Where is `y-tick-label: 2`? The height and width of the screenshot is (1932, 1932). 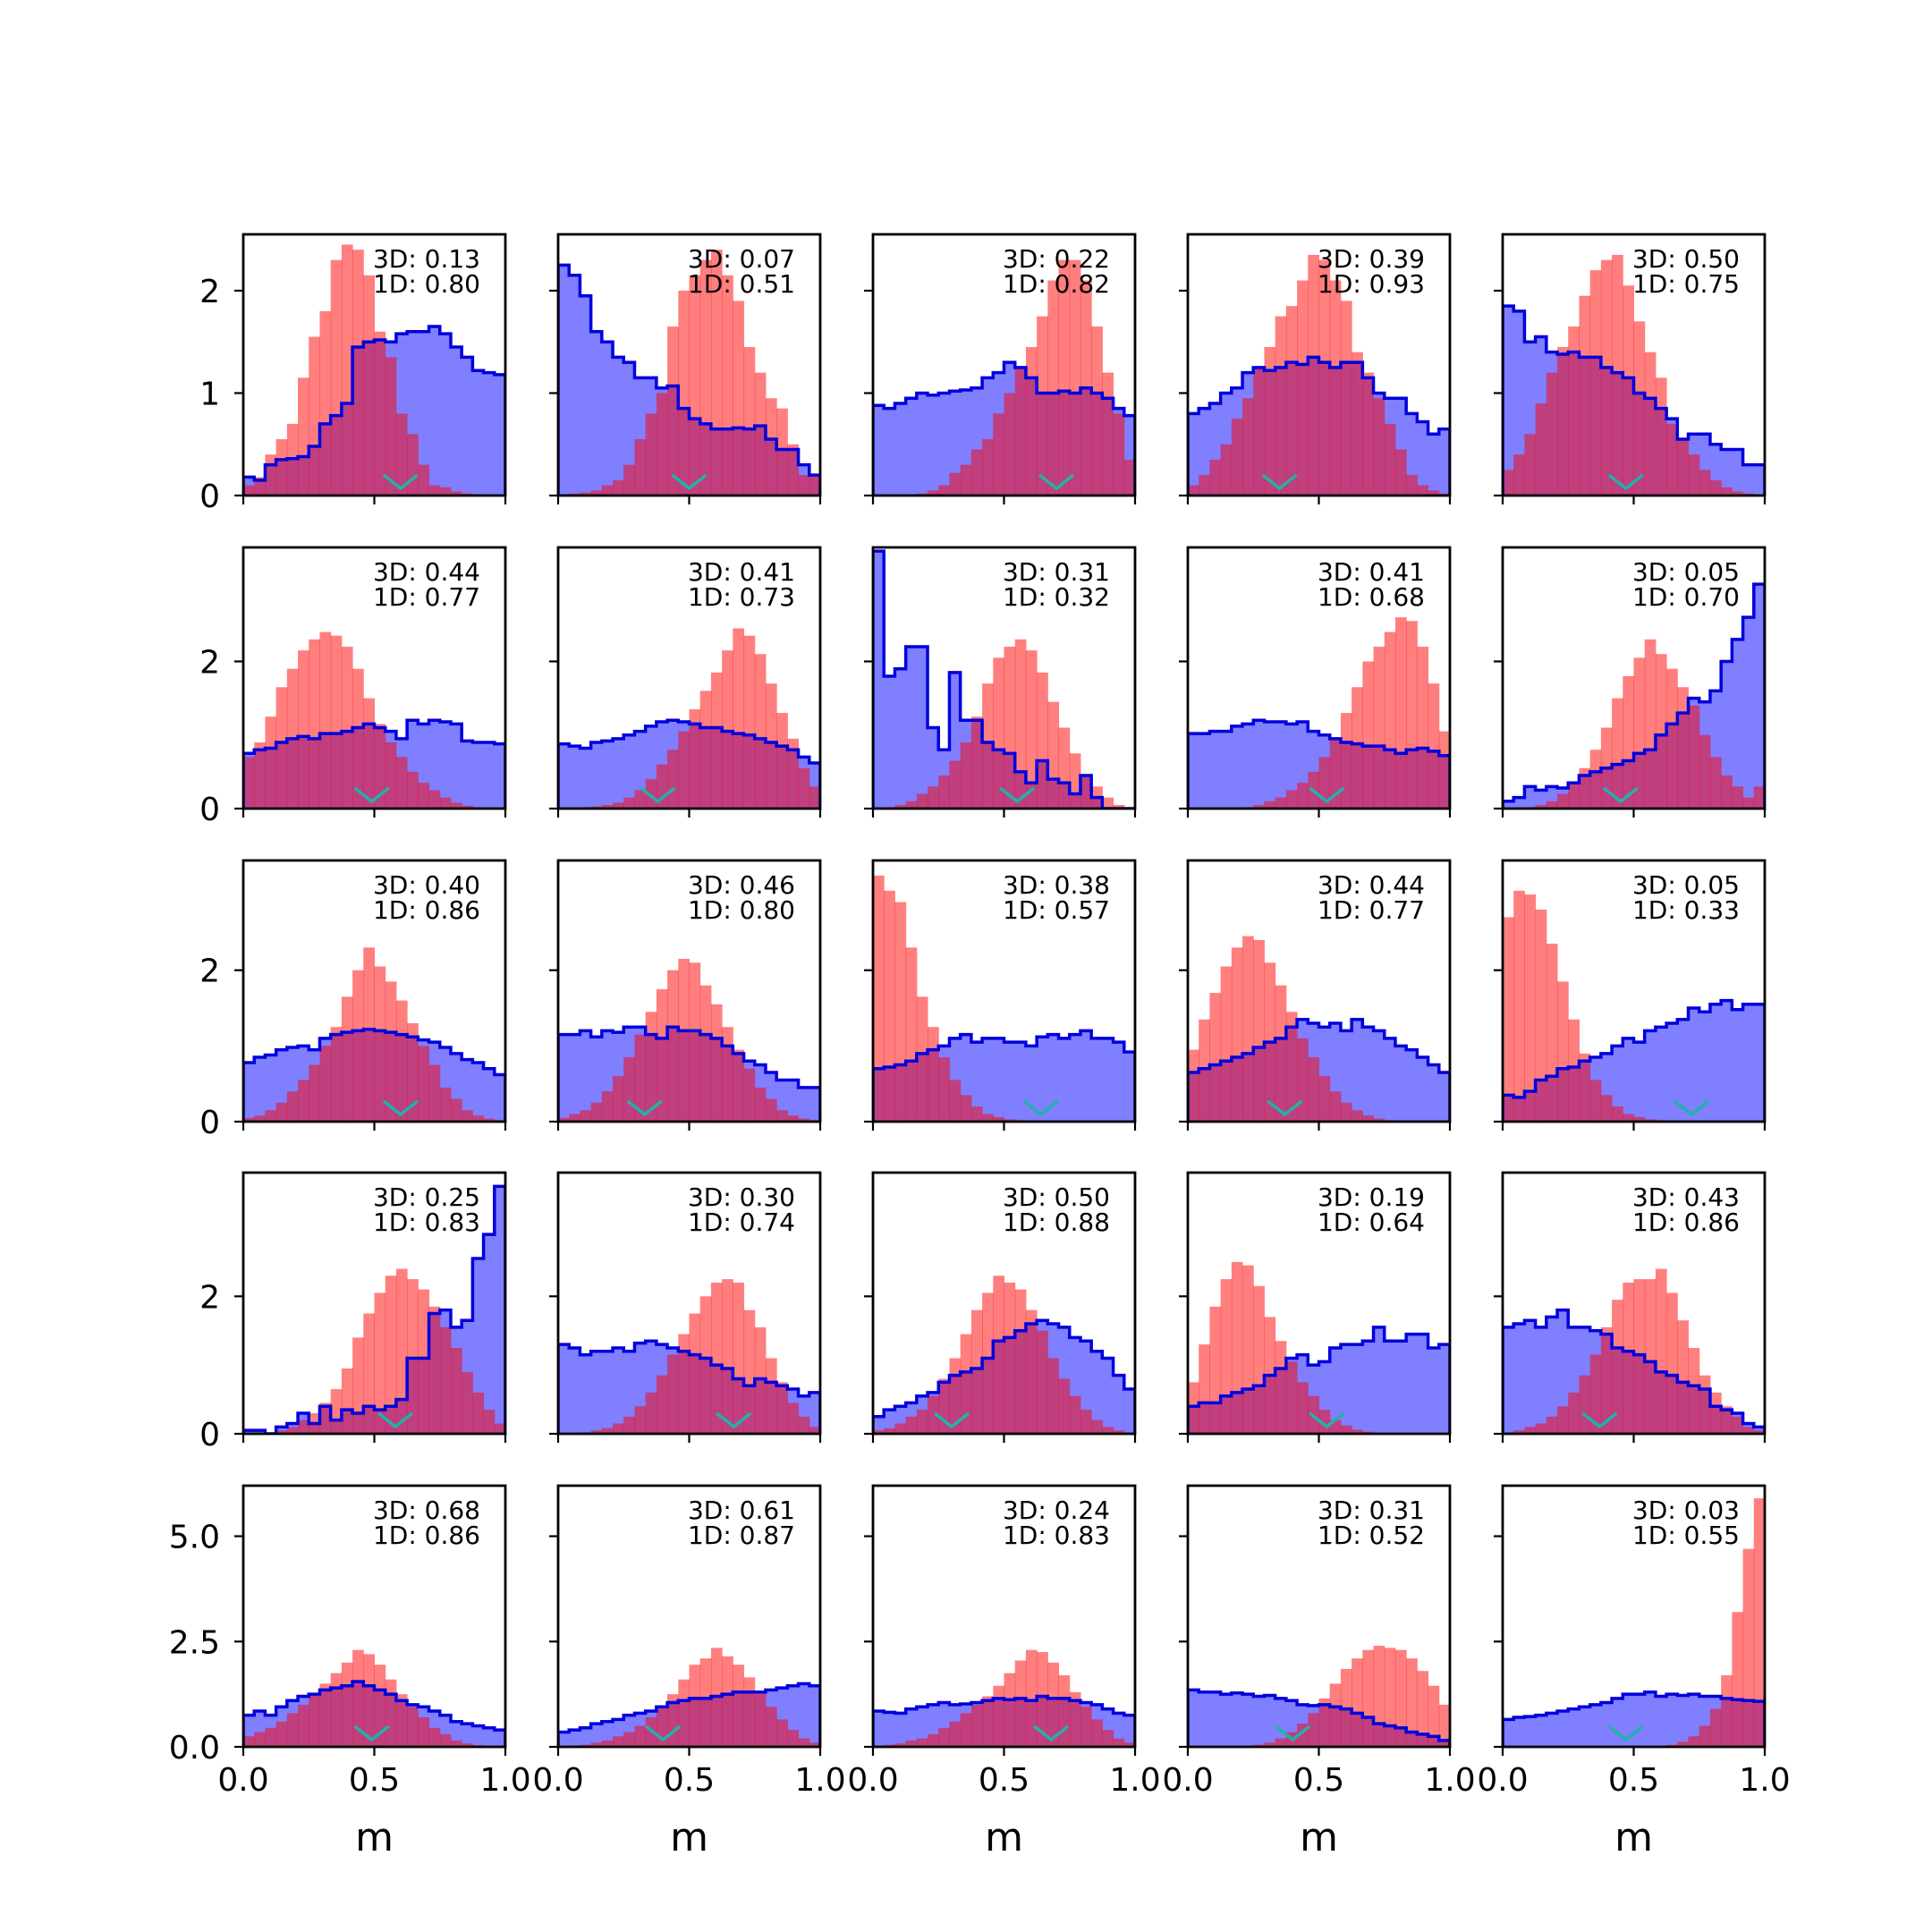 y-tick-label: 2 is located at coordinates (209, 292).